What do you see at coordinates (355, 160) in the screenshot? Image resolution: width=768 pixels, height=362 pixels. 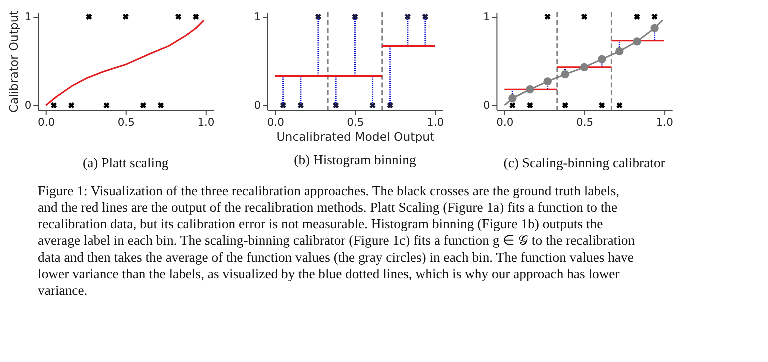 I see `text: (b) Histogram binning` at bounding box center [355, 160].